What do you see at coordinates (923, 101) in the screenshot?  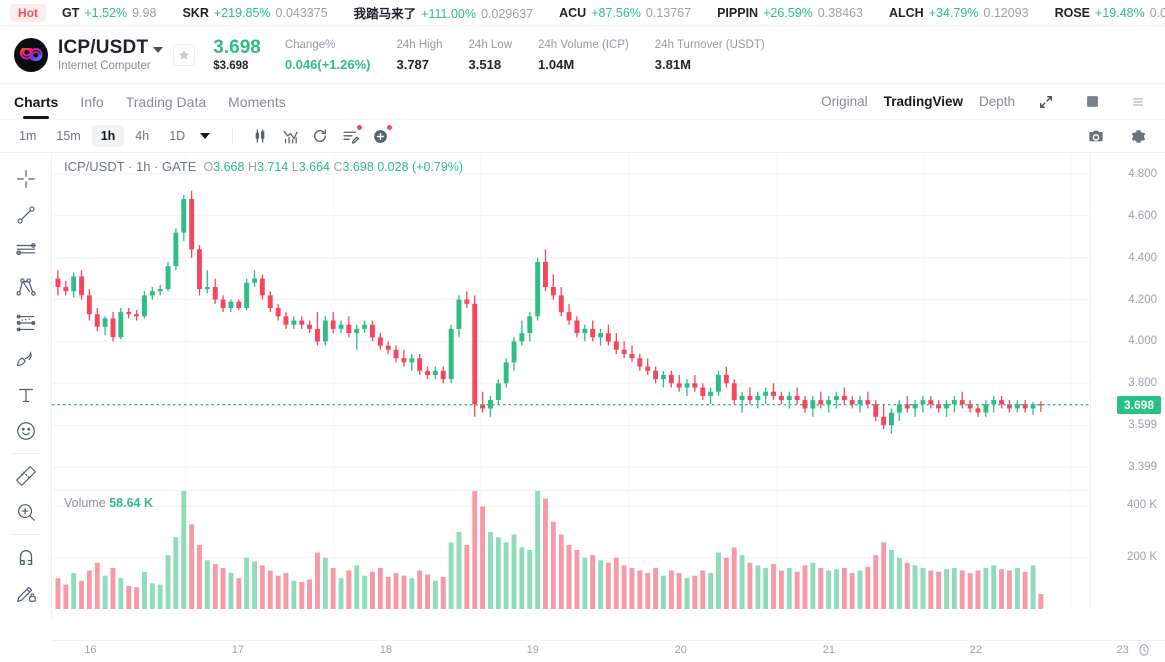 I see `view-tab-tradingview: TradingView` at bounding box center [923, 101].